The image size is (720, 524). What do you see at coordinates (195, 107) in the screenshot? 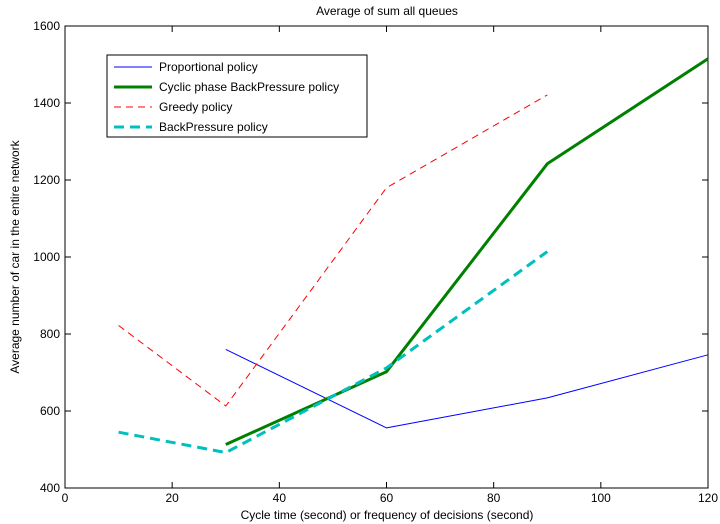
I see `legend-label-greedy-policy: Greedy policy` at bounding box center [195, 107].